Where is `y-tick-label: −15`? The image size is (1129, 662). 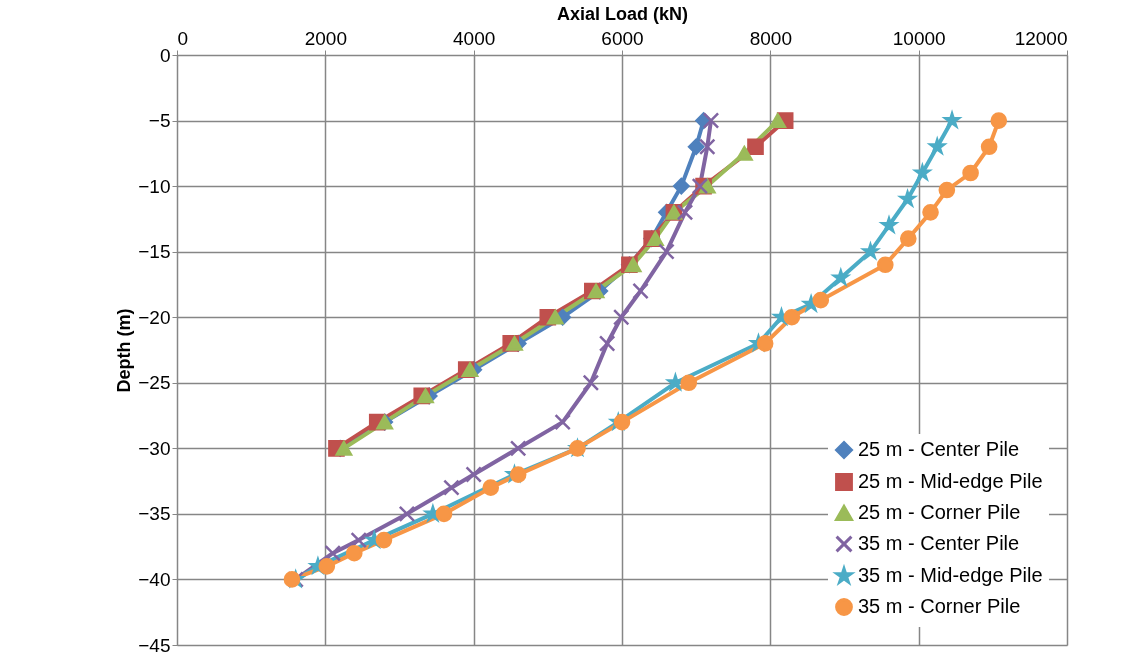
y-tick-label: −15 is located at coordinates (154, 252).